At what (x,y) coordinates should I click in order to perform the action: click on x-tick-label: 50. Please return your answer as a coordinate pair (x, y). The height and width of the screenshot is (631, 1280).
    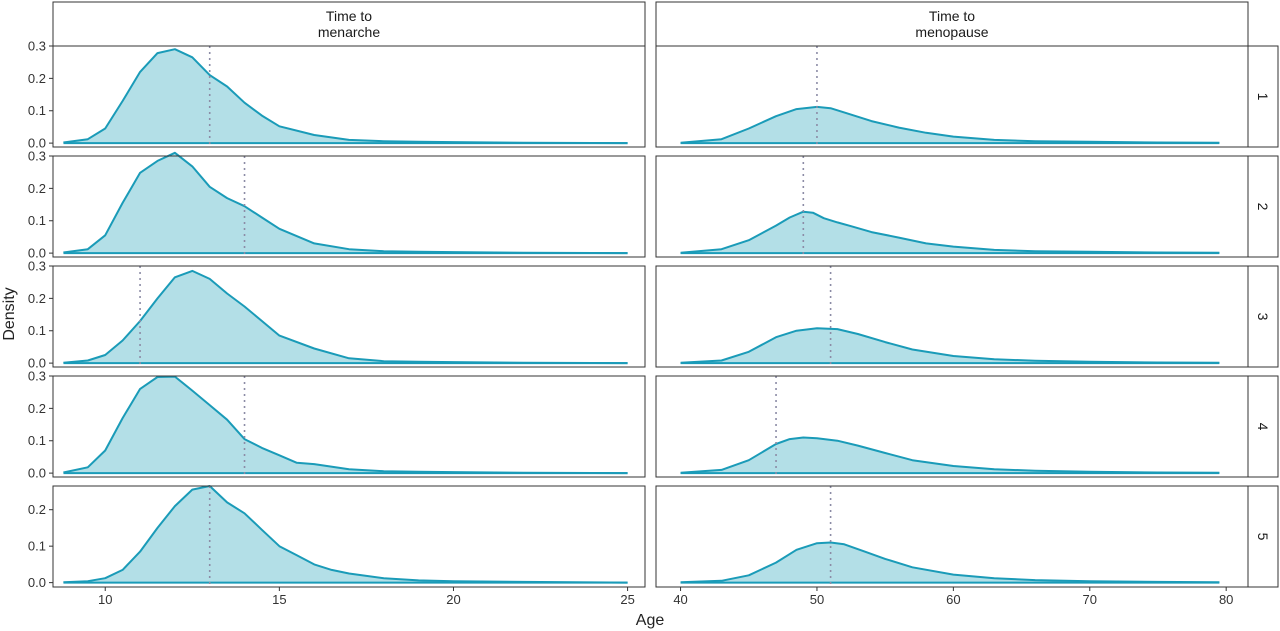
    Looking at the image, I should click on (817, 599).